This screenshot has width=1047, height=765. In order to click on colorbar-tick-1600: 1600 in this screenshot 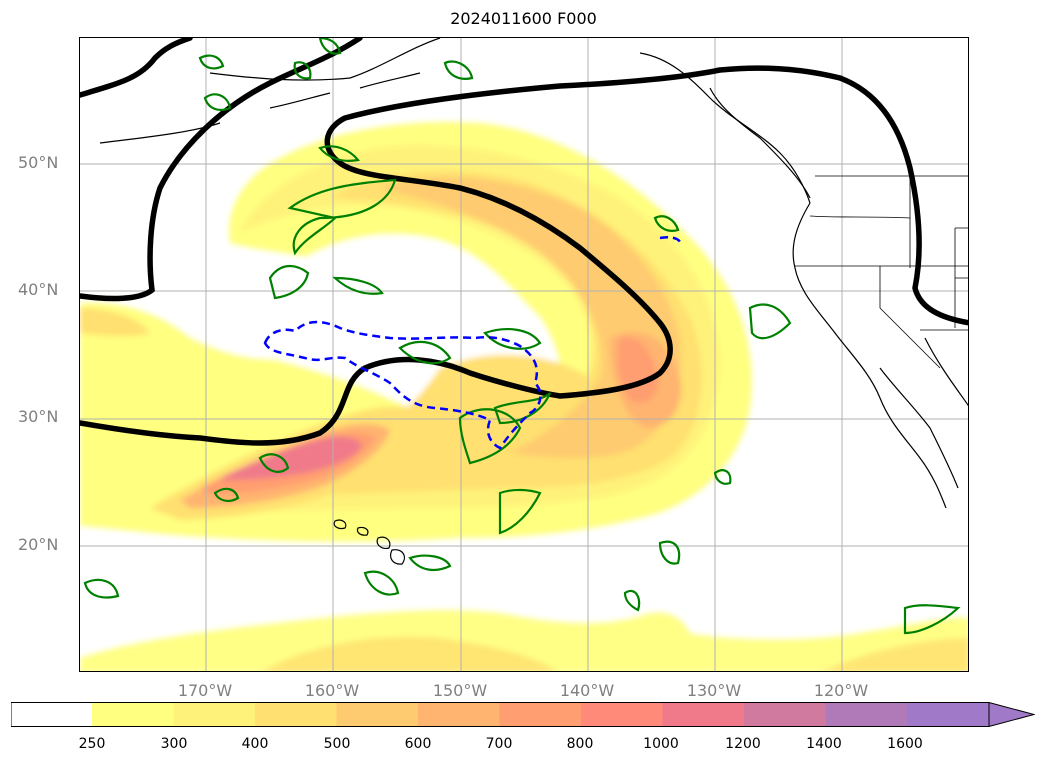, I will do `click(905, 744)`.